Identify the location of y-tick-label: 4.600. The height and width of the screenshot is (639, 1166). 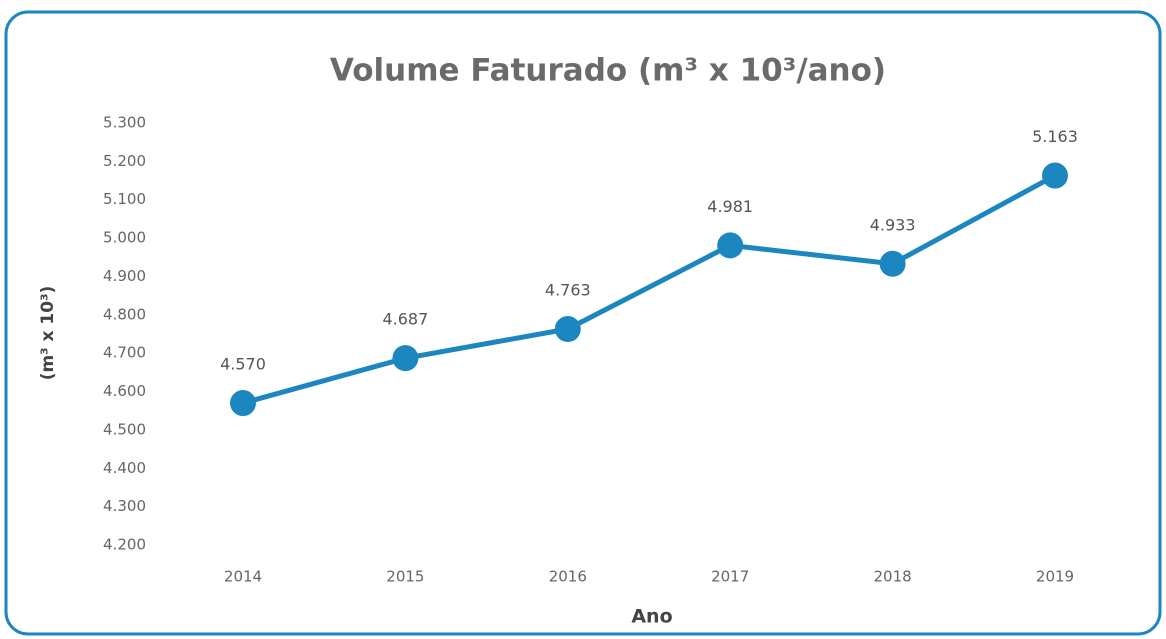
(124, 391).